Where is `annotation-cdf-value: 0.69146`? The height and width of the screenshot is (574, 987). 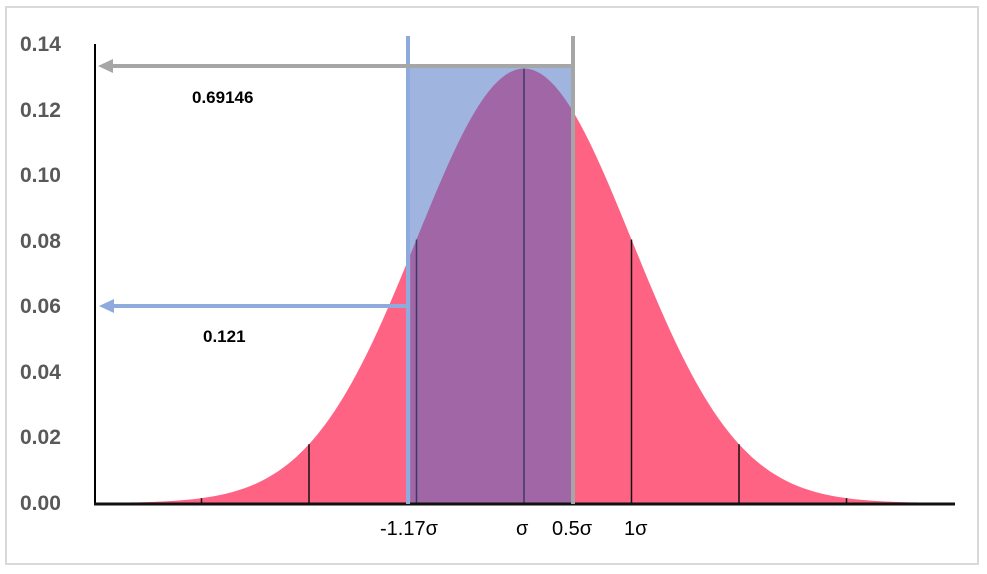 annotation-cdf-value: 0.69146 is located at coordinates (222, 97).